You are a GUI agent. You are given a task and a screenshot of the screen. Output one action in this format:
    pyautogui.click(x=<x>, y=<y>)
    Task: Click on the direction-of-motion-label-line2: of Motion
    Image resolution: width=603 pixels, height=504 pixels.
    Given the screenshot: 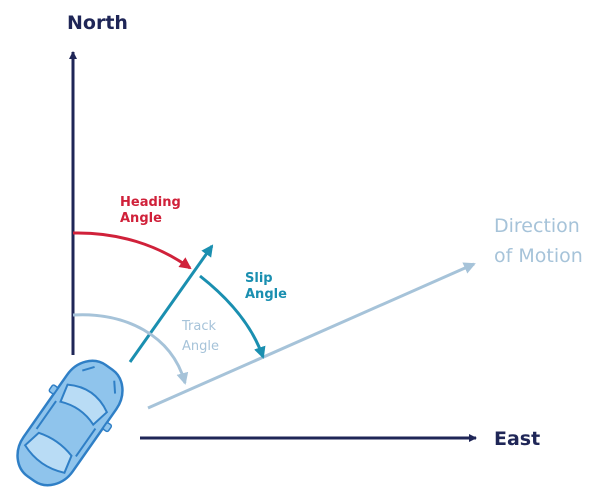 What is the action you would take?
    pyautogui.click(x=538, y=256)
    